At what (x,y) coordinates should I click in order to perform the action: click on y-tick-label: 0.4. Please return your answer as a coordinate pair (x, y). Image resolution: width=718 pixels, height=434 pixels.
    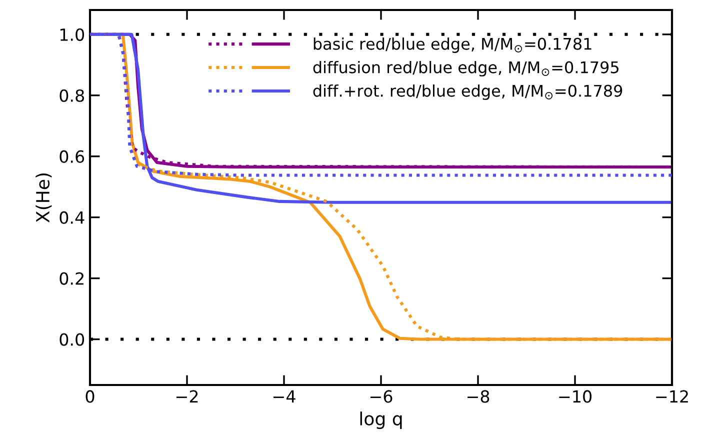
    Looking at the image, I should click on (72, 217).